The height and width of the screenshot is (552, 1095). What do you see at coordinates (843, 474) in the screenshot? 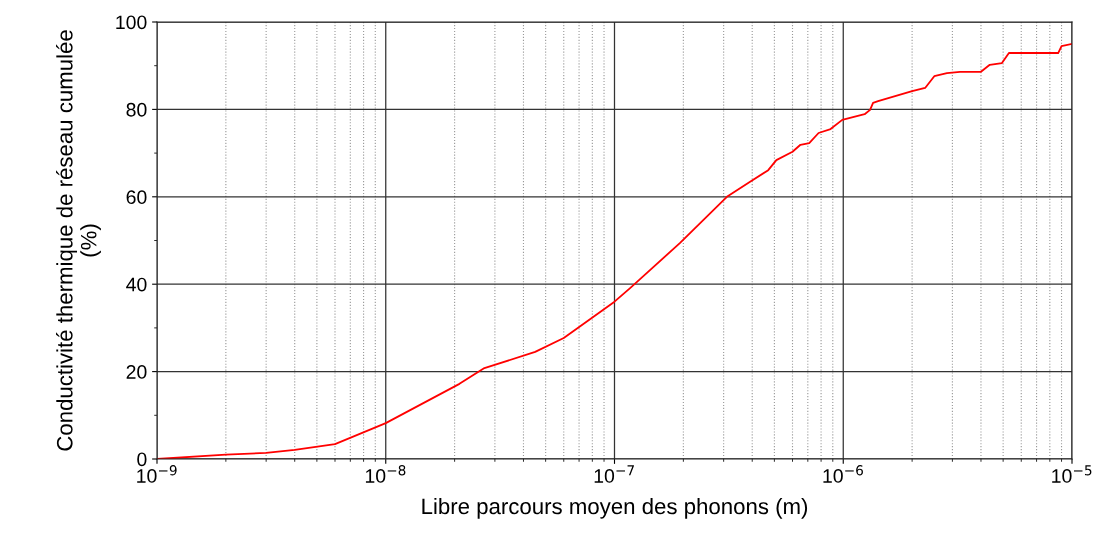
I see `x-tick-label: 10$^{−6}$` at bounding box center [843, 474].